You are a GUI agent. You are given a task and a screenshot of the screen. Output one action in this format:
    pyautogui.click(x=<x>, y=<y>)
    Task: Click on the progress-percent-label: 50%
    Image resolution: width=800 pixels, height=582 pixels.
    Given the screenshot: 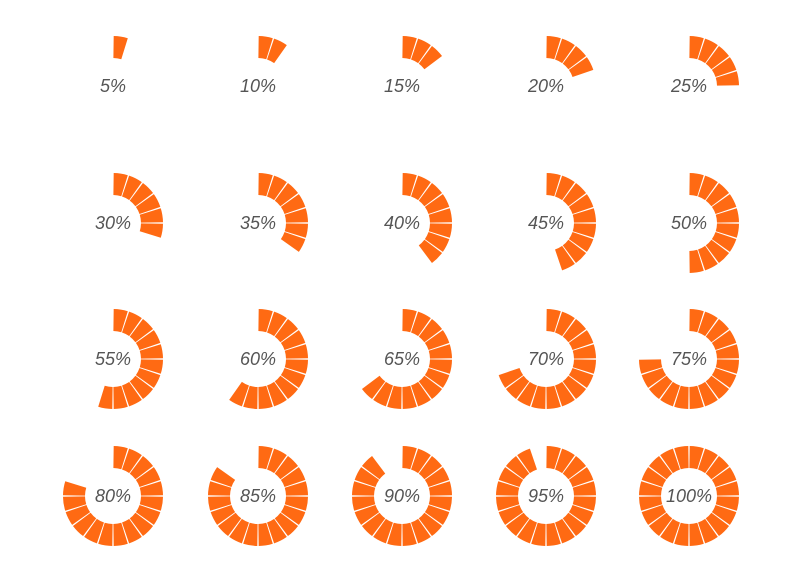 What is the action you would take?
    pyautogui.click(x=689, y=223)
    